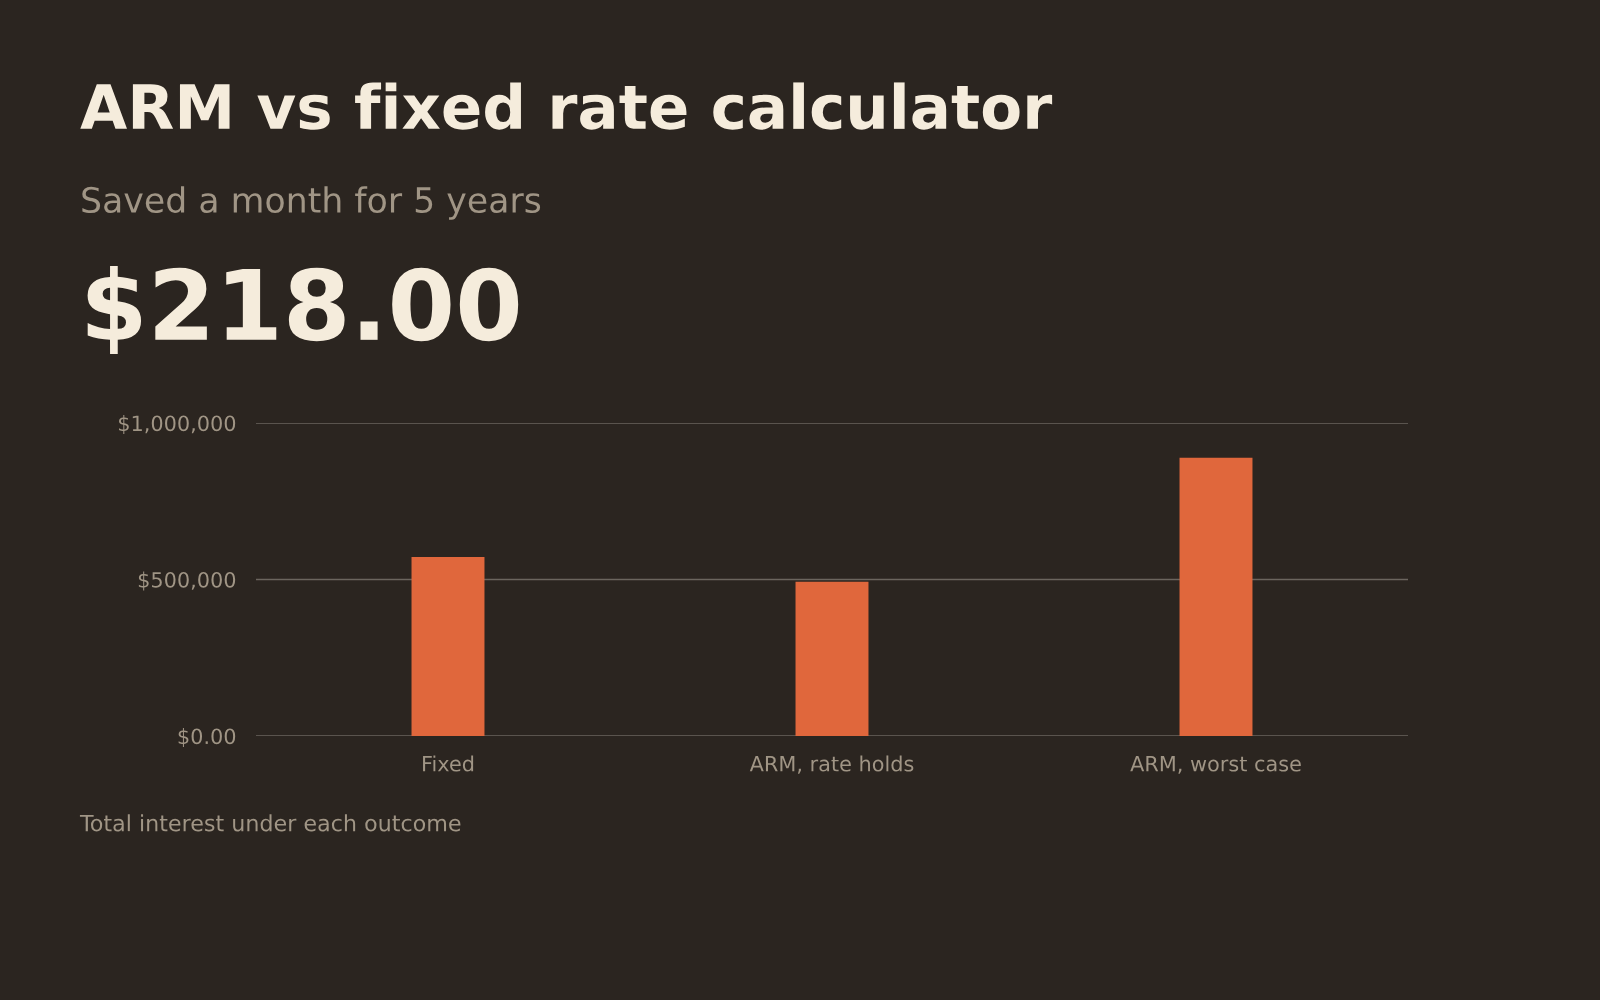 The height and width of the screenshot is (1000, 1600). What do you see at coordinates (448, 763) in the screenshot?
I see `x-tick-label: Fixed` at bounding box center [448, 763].